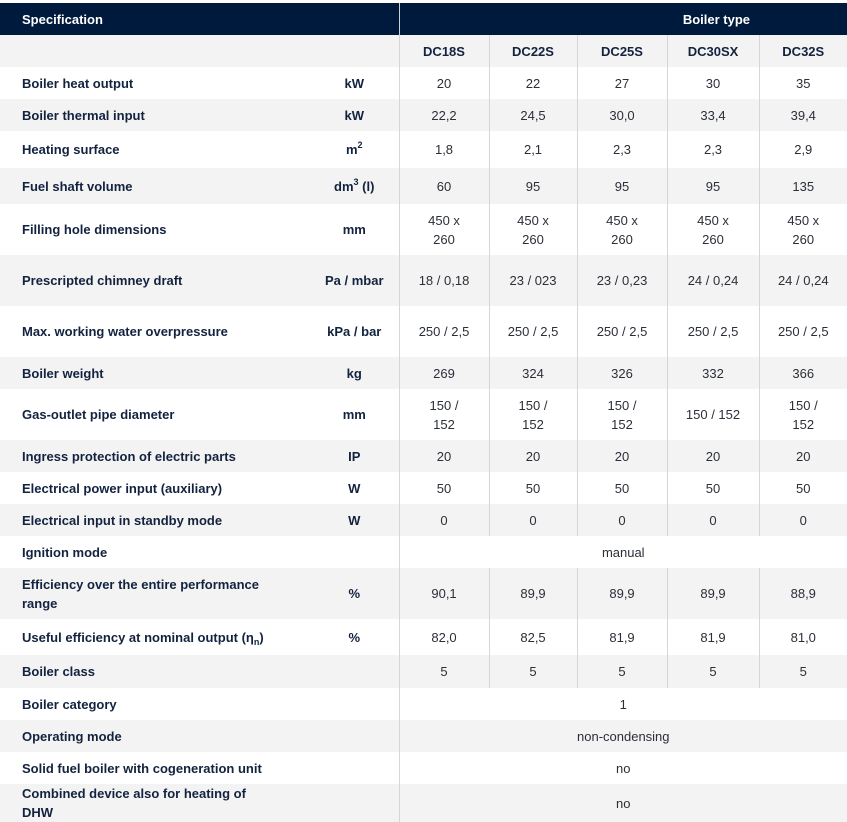 Image resolution: width=847 pixels, height=822 pixels. I want to click on unit-text: mm, so click(354, 414).